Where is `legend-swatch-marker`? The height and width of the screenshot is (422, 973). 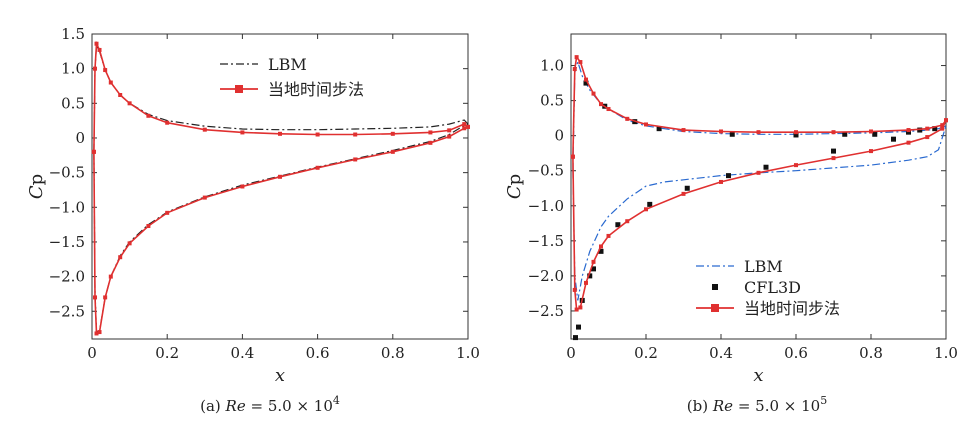 legend-swatch-marker is located at coordinates (239, 89).